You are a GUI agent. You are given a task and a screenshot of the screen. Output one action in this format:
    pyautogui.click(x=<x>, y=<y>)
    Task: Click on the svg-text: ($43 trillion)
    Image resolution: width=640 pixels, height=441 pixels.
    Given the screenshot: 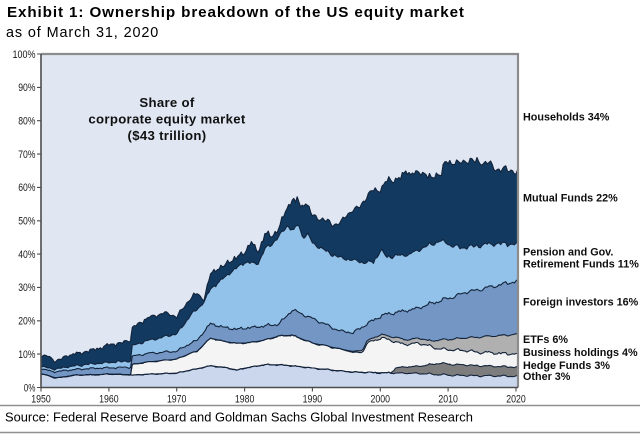 What is the action you would take?
    pyautogui.click(x=167, y=135)
    